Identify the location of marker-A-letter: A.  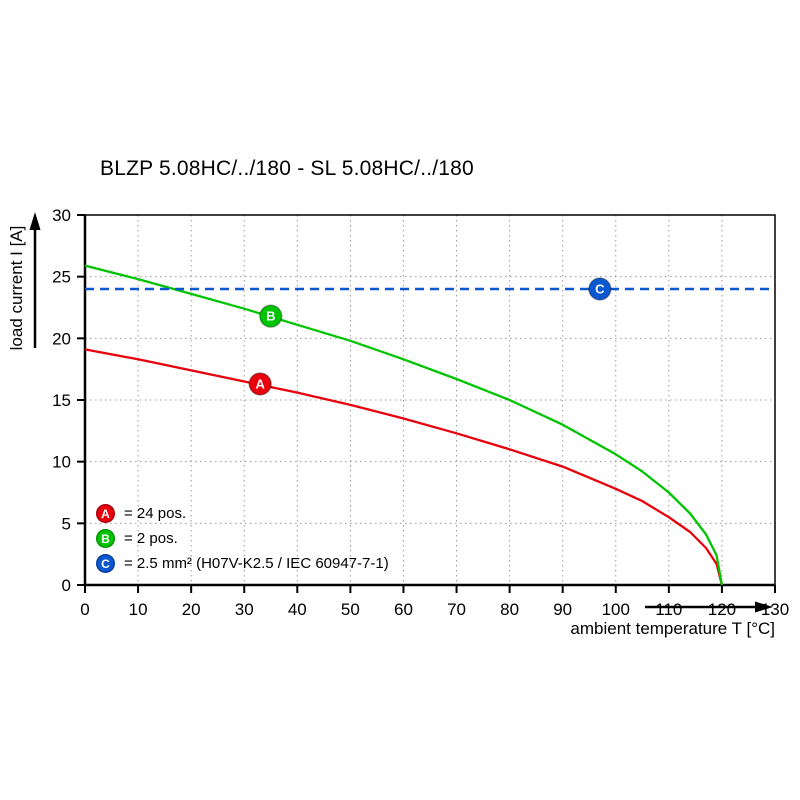
(260, 383).